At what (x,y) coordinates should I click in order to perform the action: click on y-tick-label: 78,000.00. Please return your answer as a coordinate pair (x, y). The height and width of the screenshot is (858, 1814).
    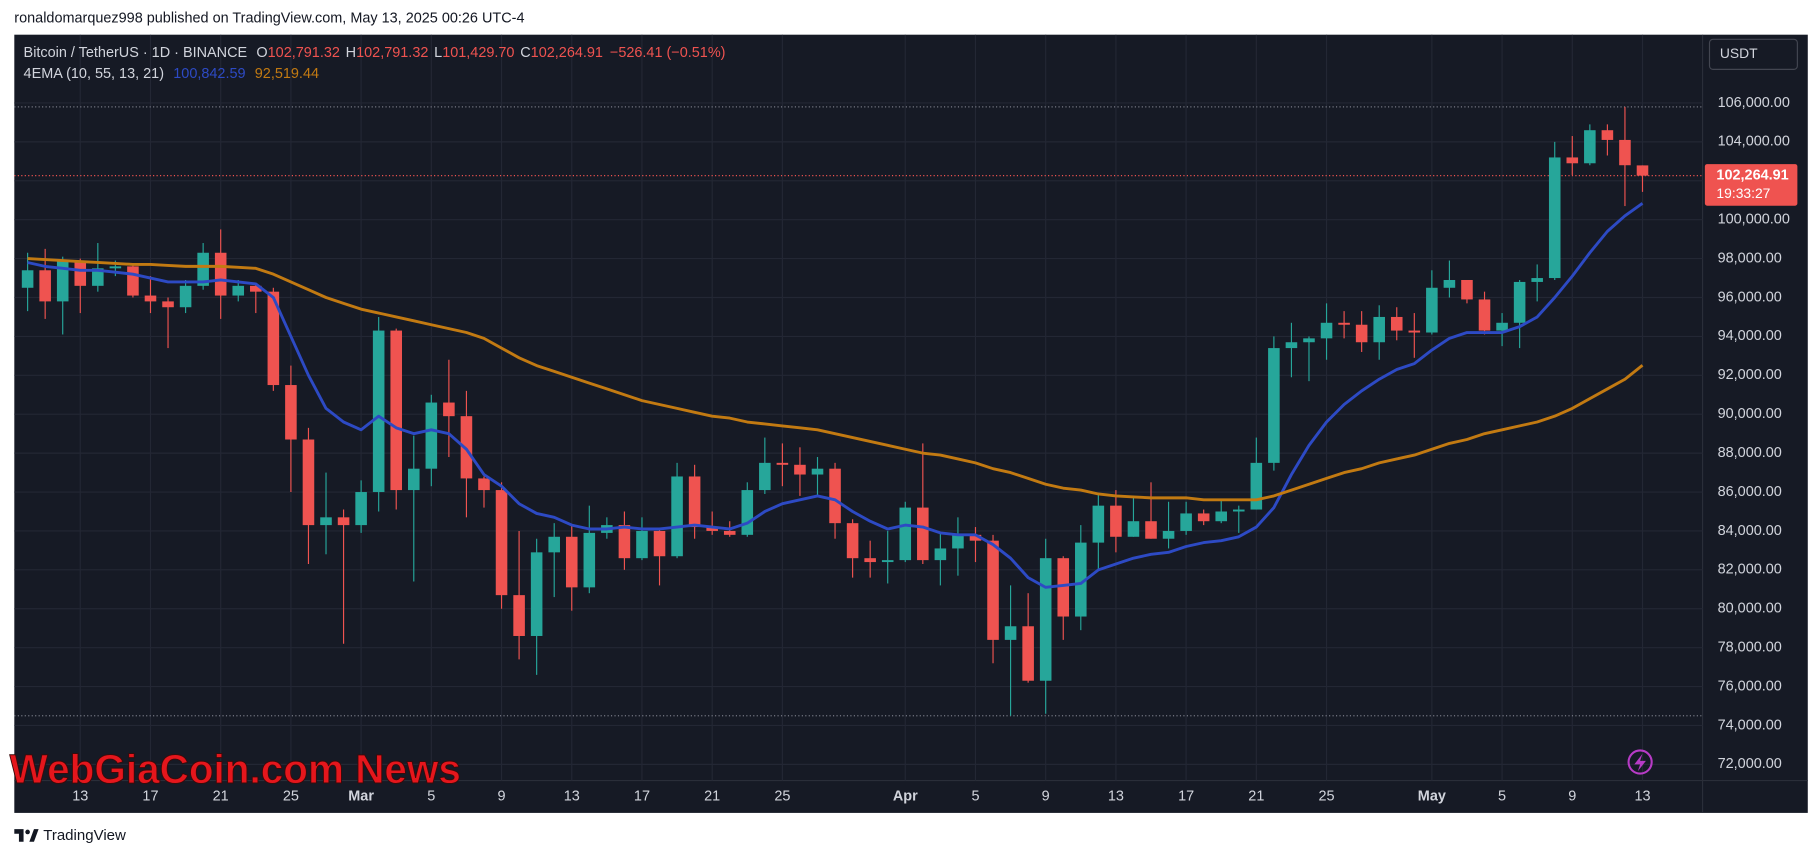
    Looking at the image, I should click on (1750, 647).